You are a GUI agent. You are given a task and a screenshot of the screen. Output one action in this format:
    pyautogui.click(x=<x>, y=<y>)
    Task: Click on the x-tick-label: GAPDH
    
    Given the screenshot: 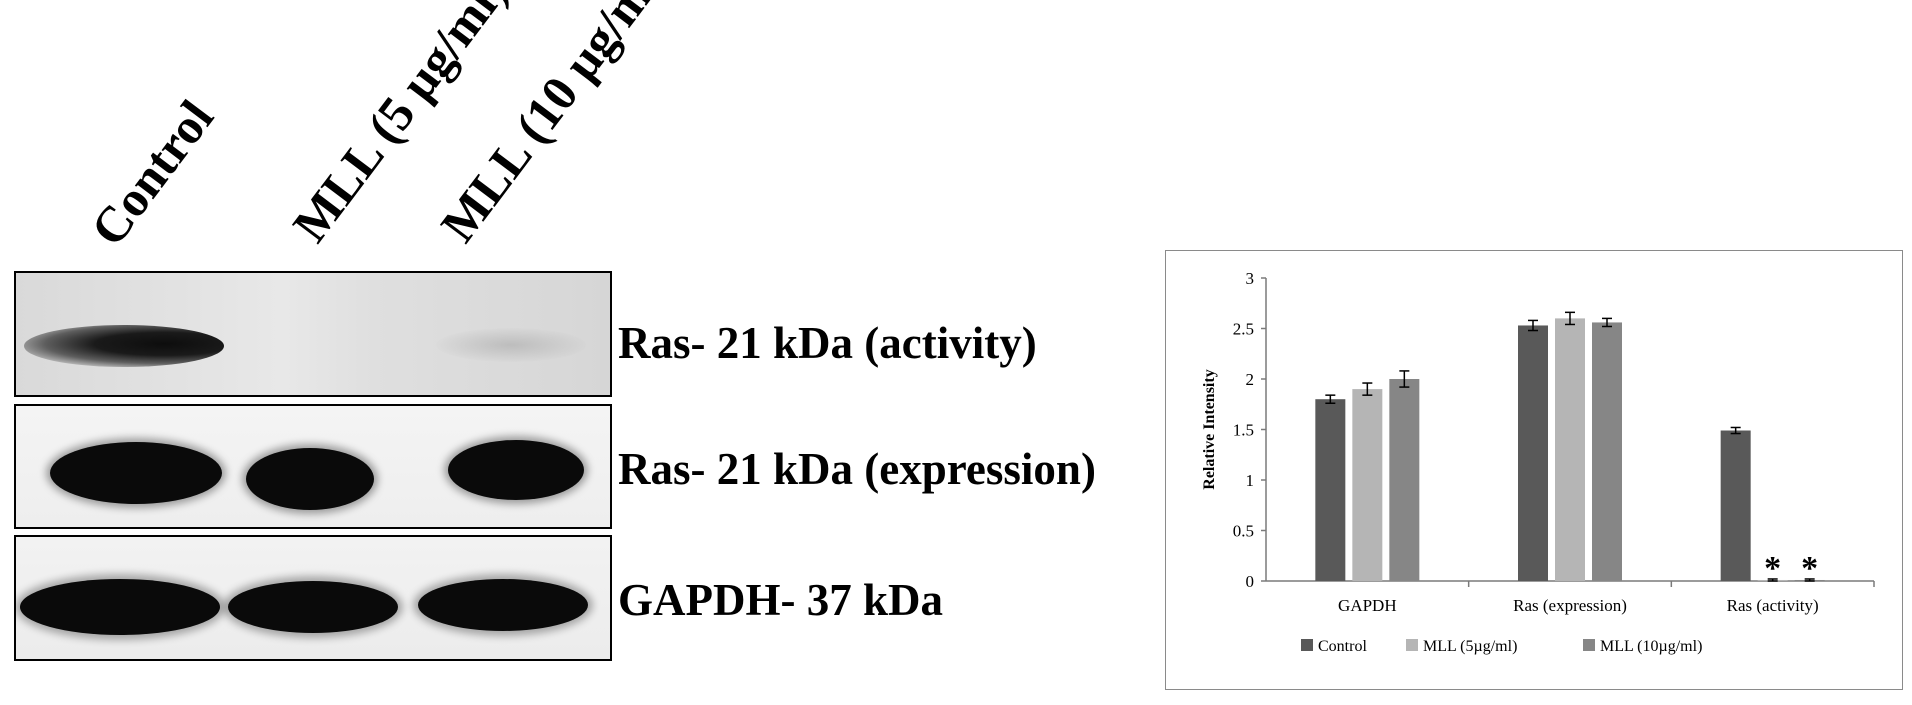 What is the action you would take?
    pyautogui.click(x=1367, y=605)
    